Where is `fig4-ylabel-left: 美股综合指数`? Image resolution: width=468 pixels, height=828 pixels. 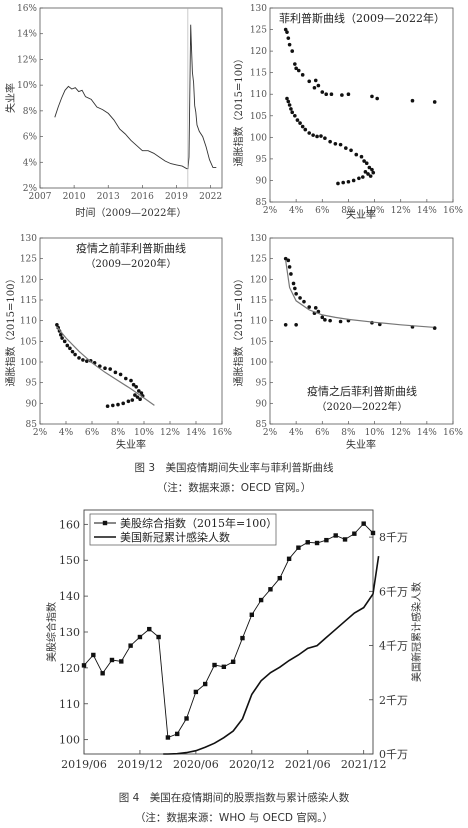
fig4-ylabel-left: 美股综合指数 is located at coordinates (51, 632).